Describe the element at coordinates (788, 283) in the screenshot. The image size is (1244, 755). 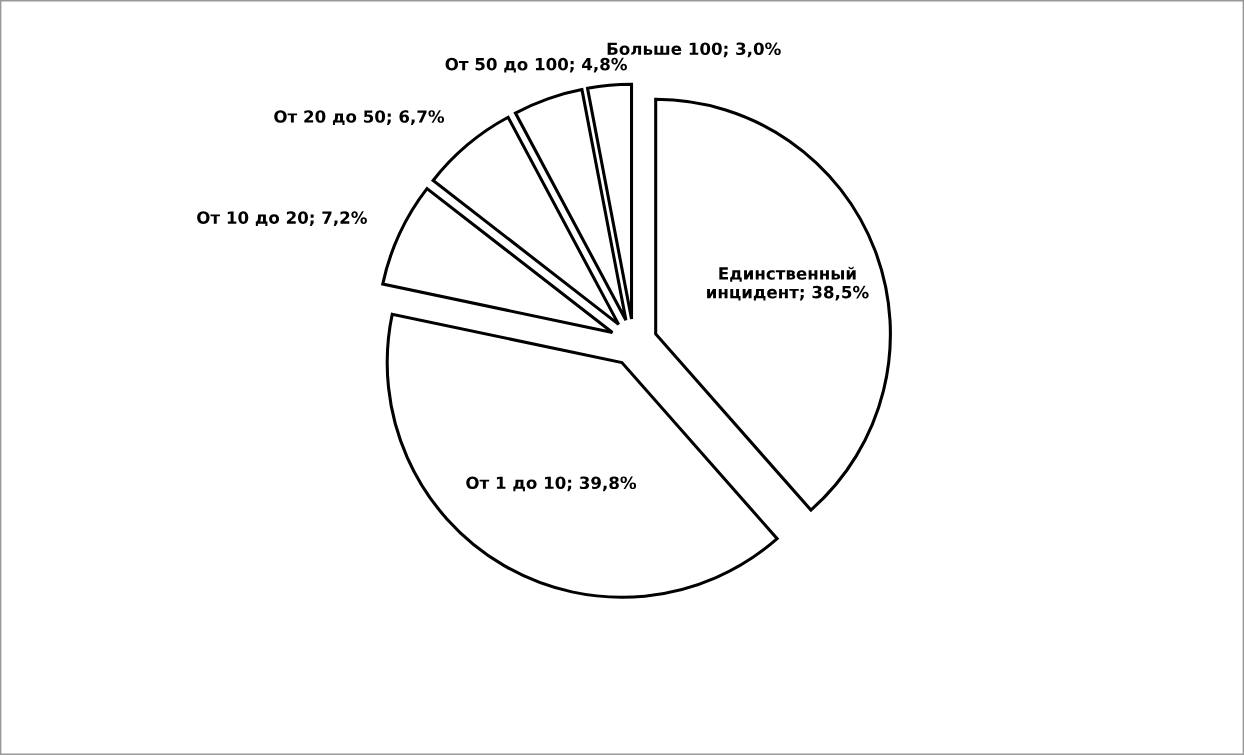
I see `slice-label: Единственный инцидент; 38,5%` at that location.